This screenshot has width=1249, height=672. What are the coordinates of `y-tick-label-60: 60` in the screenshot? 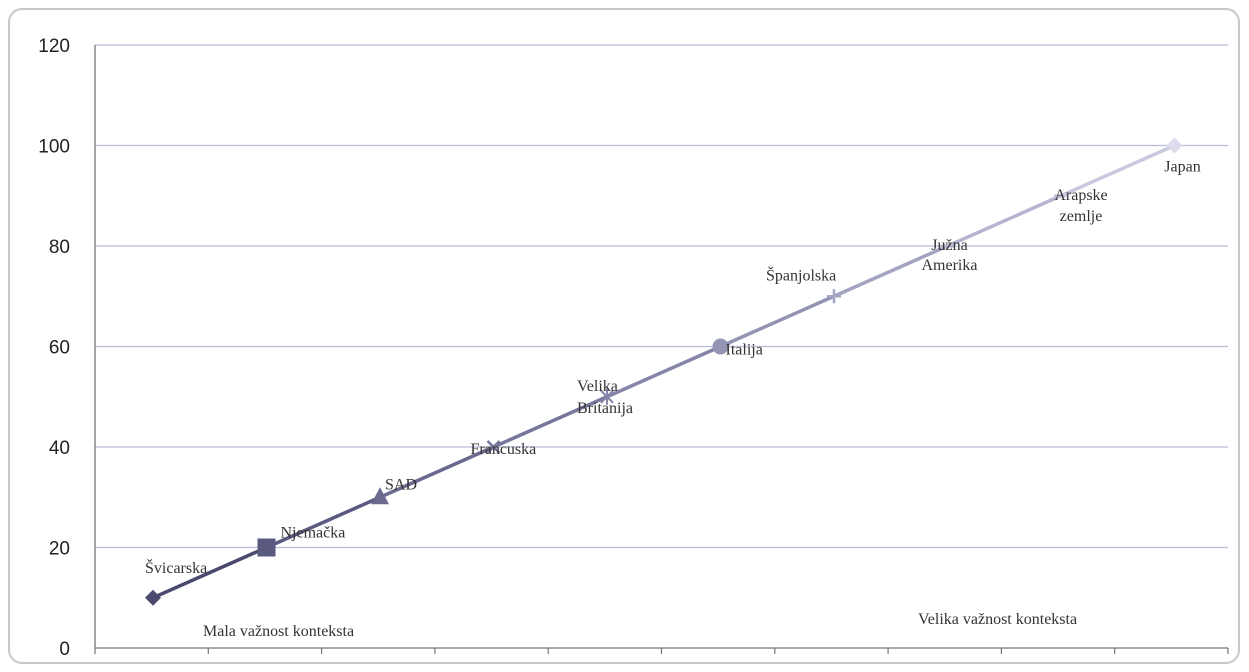 It's located at (59, 348).